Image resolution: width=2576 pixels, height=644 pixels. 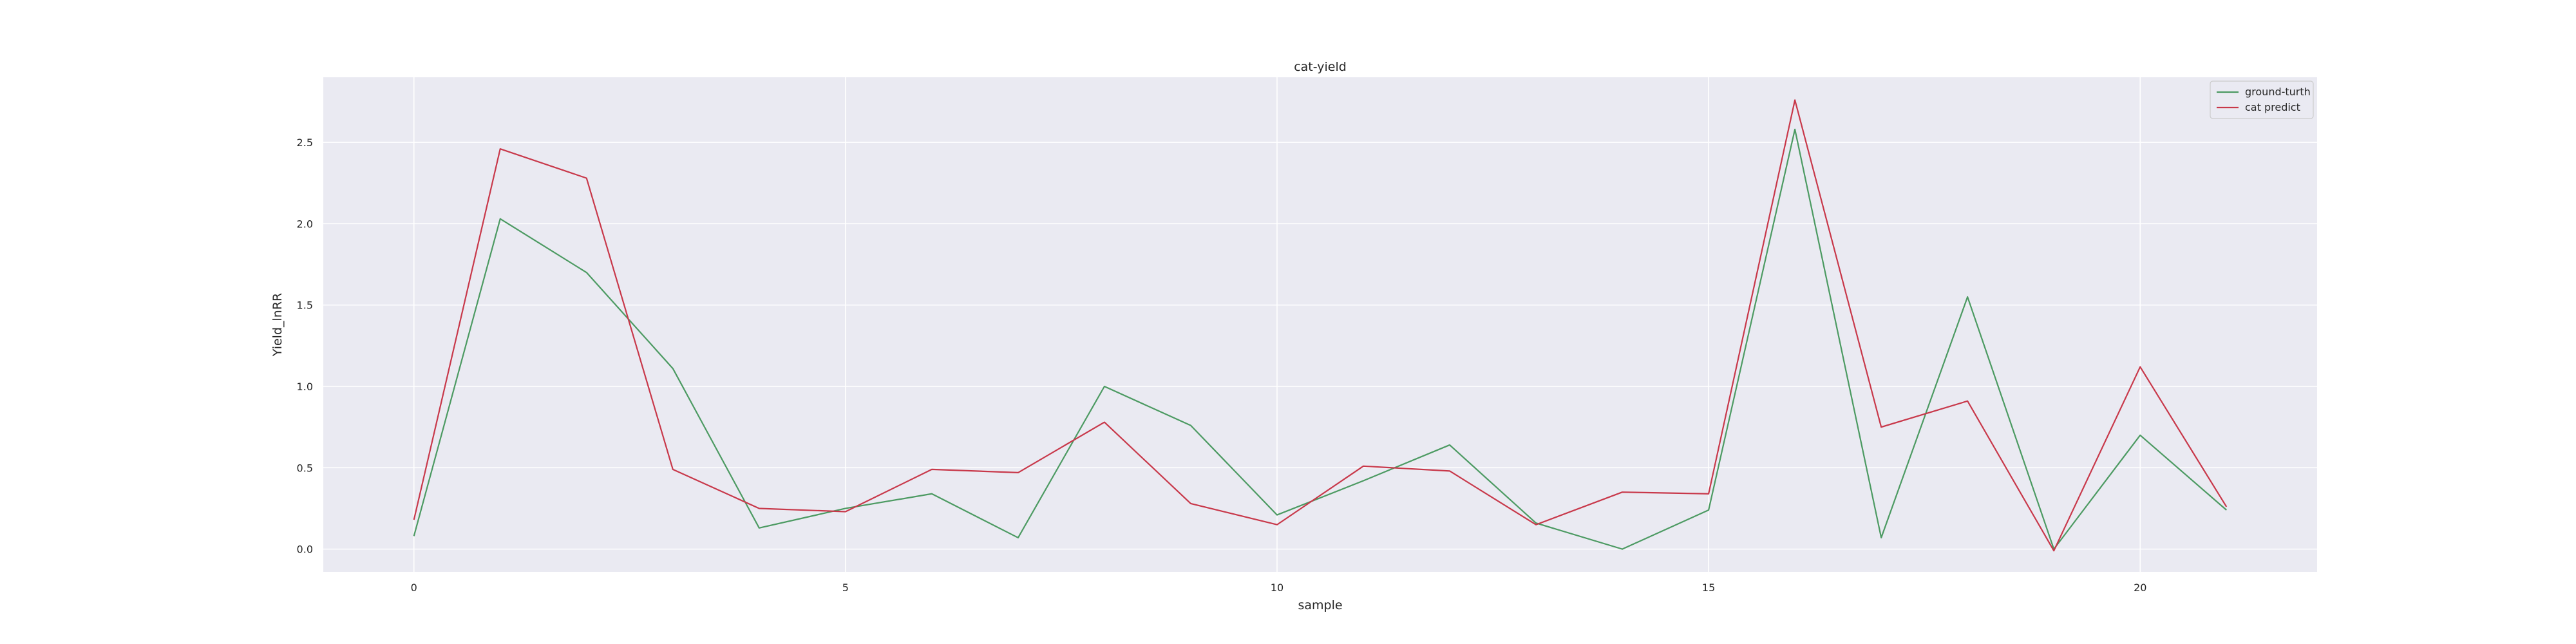 What do you see at coordinates (1320, 605) in the screenshot?
I see `x-axis-label: sample` at bounding box center [1320, 605].